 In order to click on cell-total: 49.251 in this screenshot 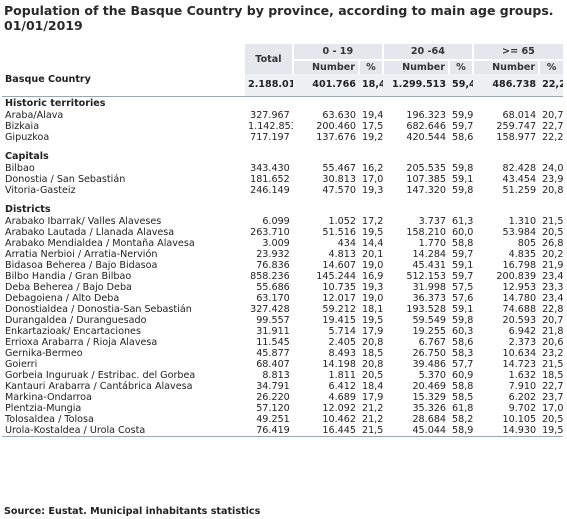, I will do `click(273, 419)`.